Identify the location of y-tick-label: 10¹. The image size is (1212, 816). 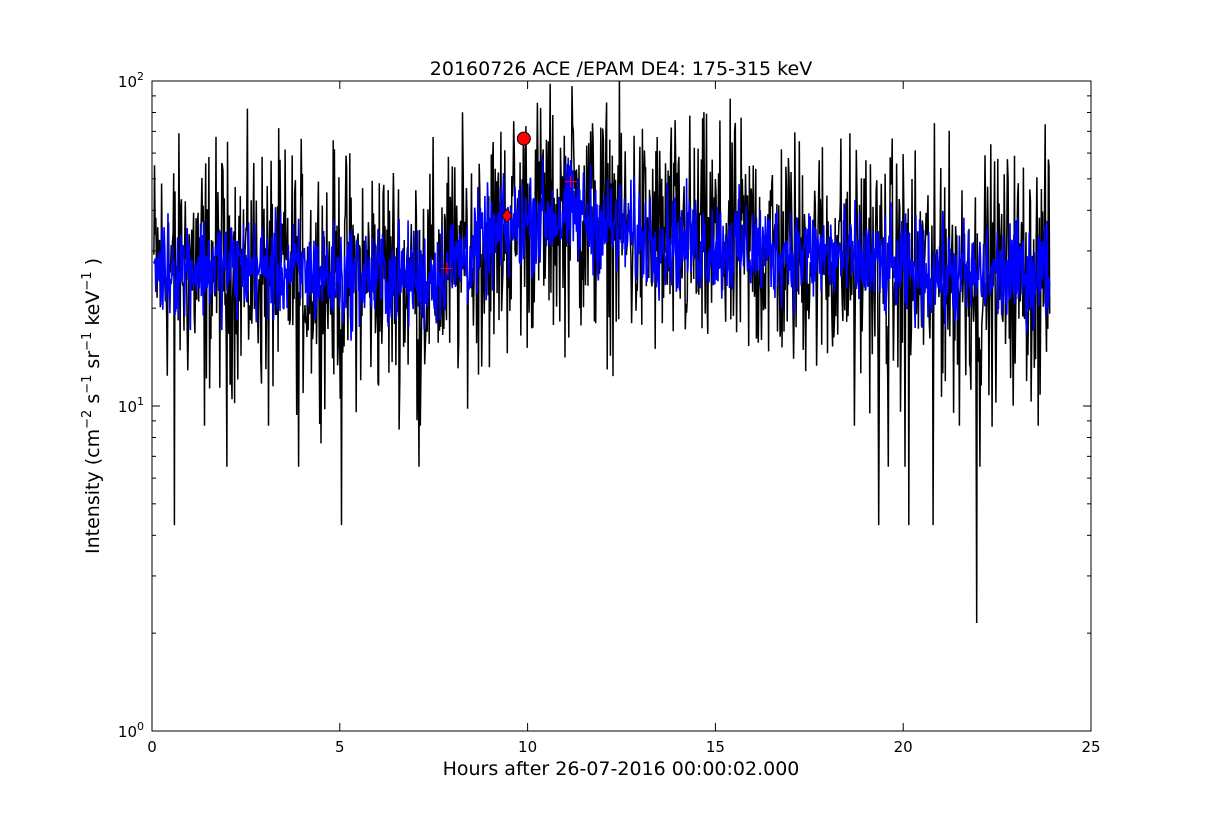
(131, 405).